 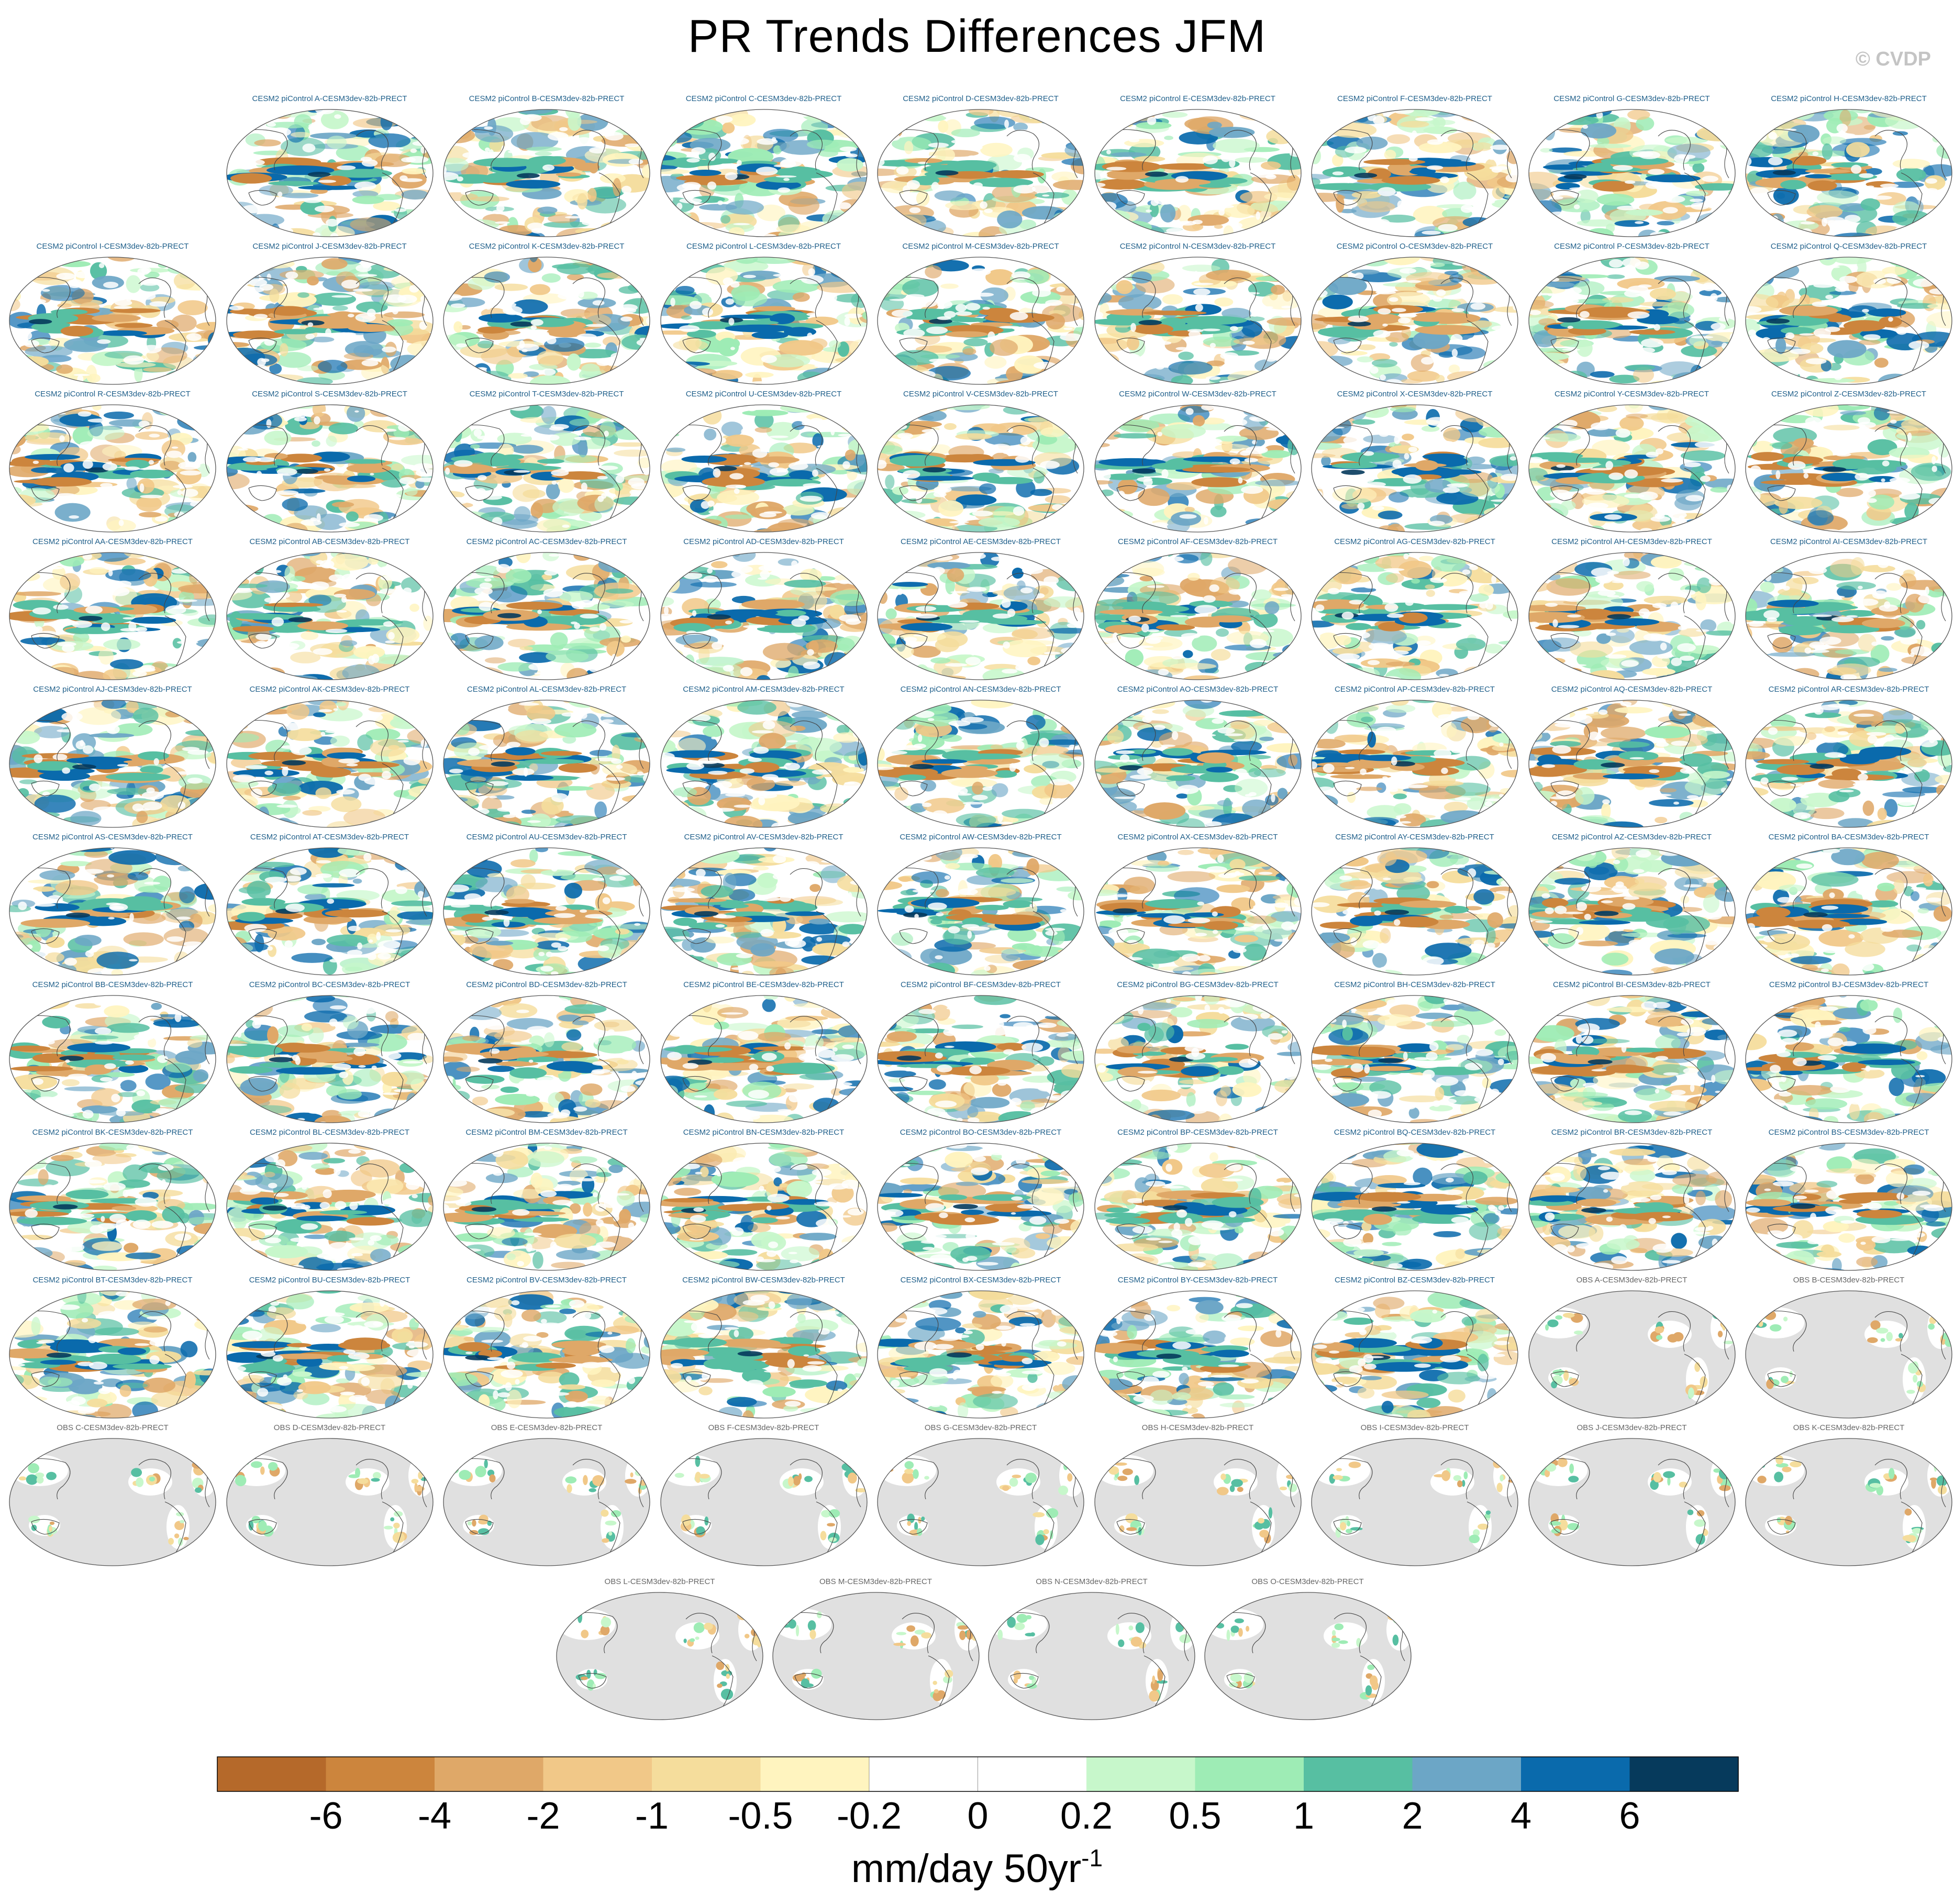 I want to click on chart-title: PR Trends Differences JFM, so click(x=977, y=36).